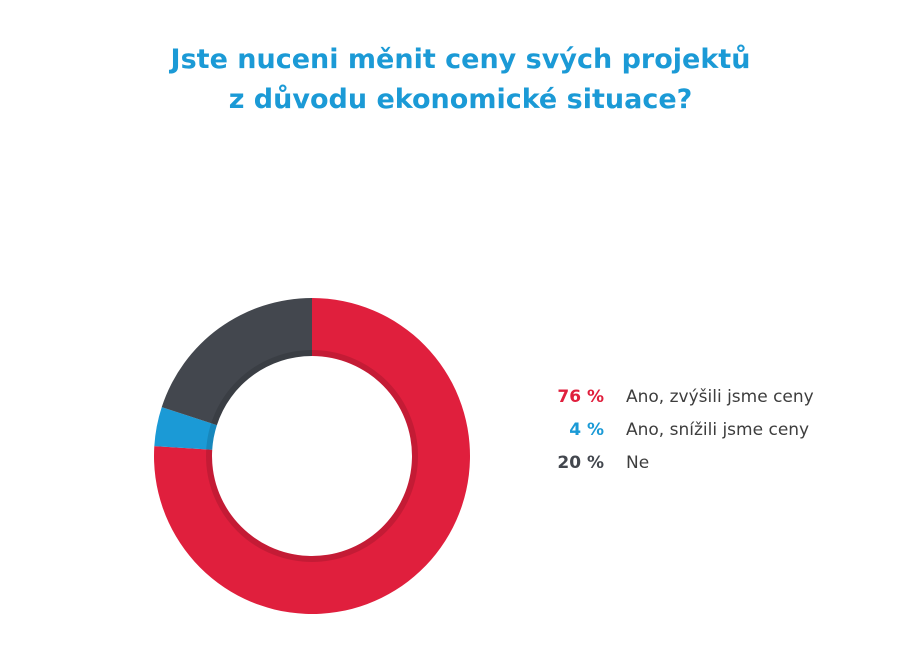 This screenshot has height=650, width=921. I want to click on legend-value-ne: 20 %, so click(580, 462).